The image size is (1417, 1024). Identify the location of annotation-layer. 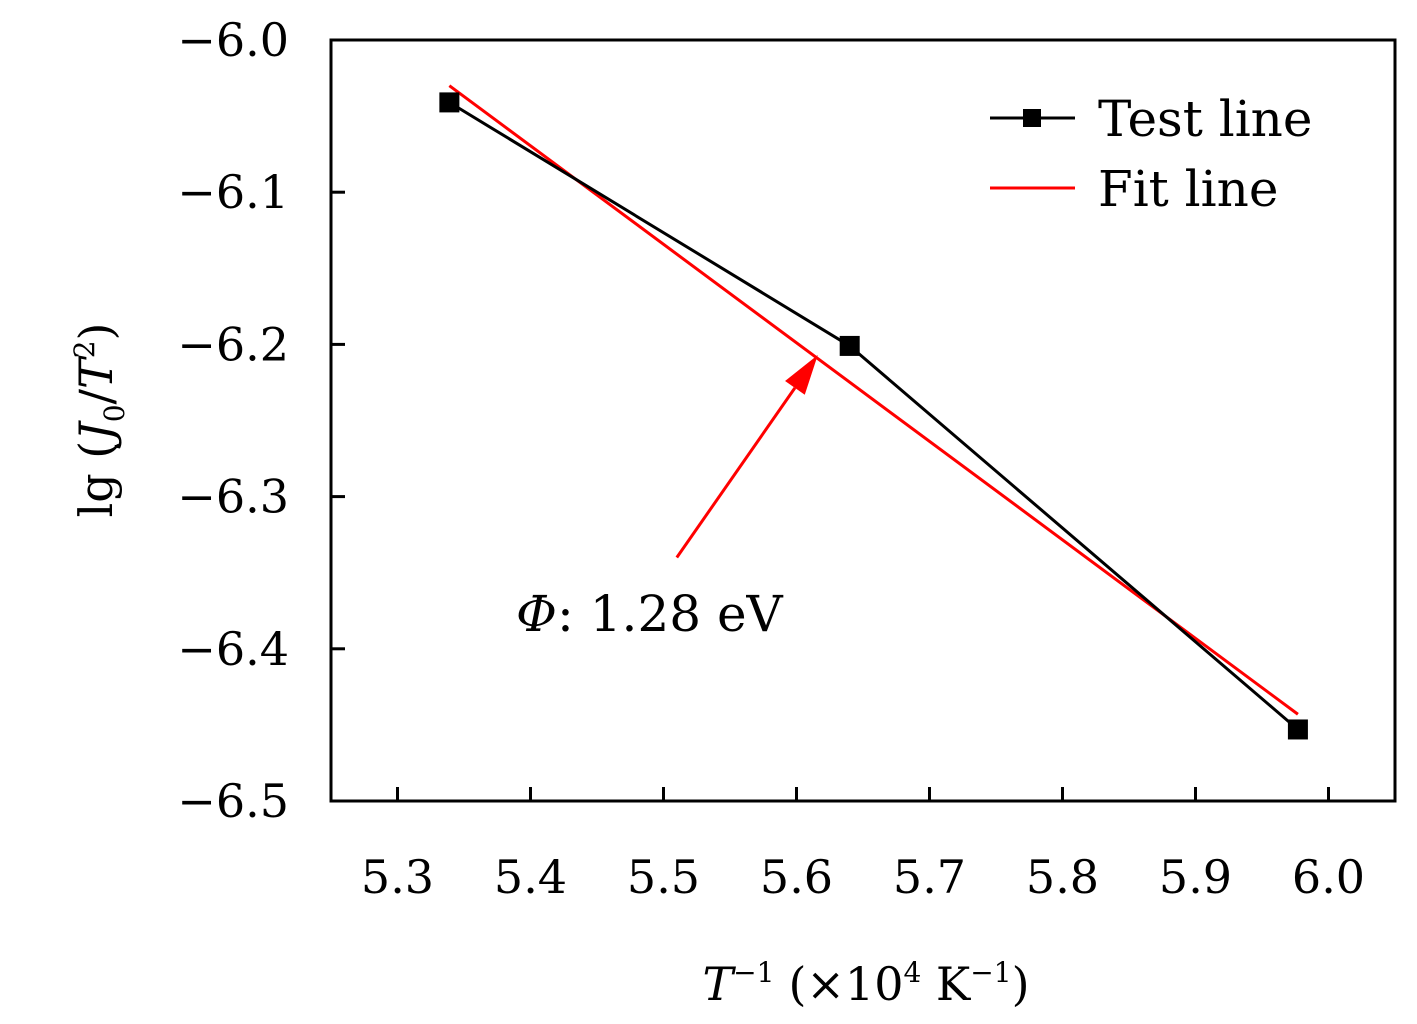
(746, 457).